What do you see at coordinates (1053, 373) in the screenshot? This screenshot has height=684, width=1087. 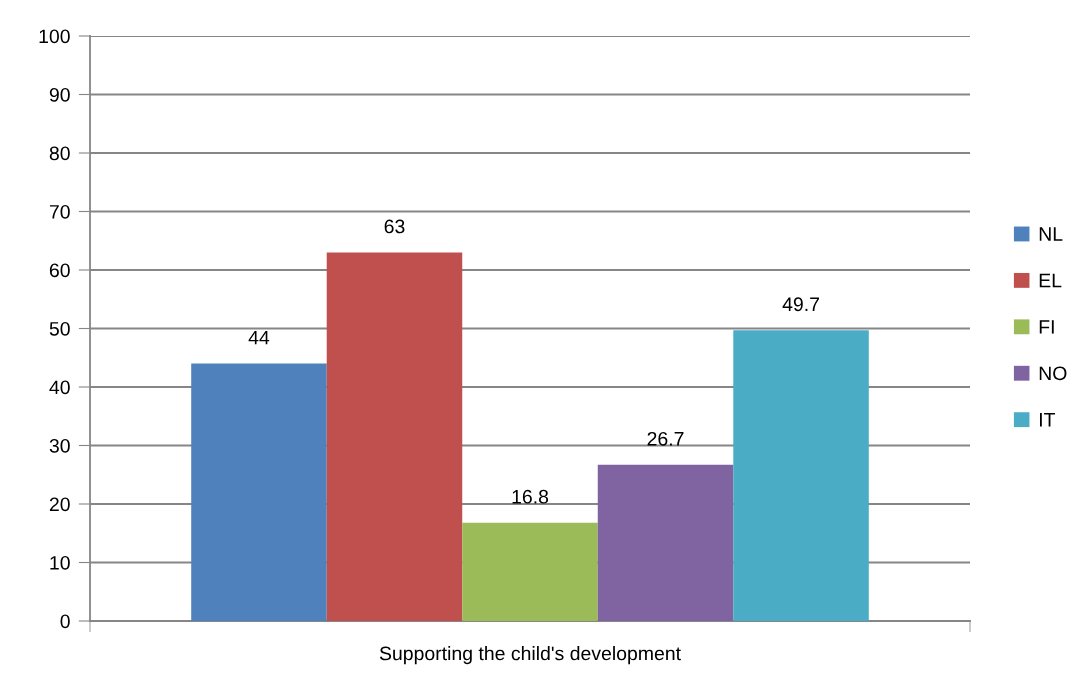 I see `legend-label: NO` at bounding box center [1053, 373].